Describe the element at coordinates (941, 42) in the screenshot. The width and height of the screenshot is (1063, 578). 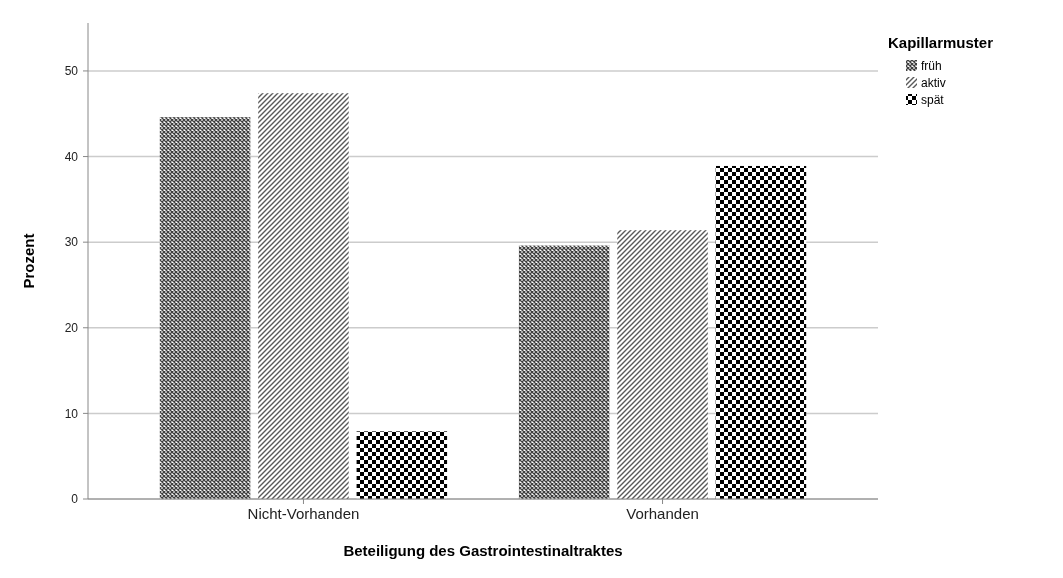
I see `legend-title: Kapillarmuster` at that location.